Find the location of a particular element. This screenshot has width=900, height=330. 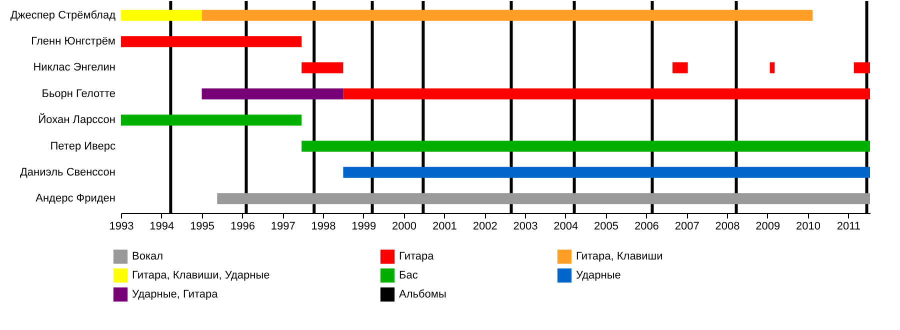

legend-label: Ударные, Гитара is located at coordinates (175, 294).